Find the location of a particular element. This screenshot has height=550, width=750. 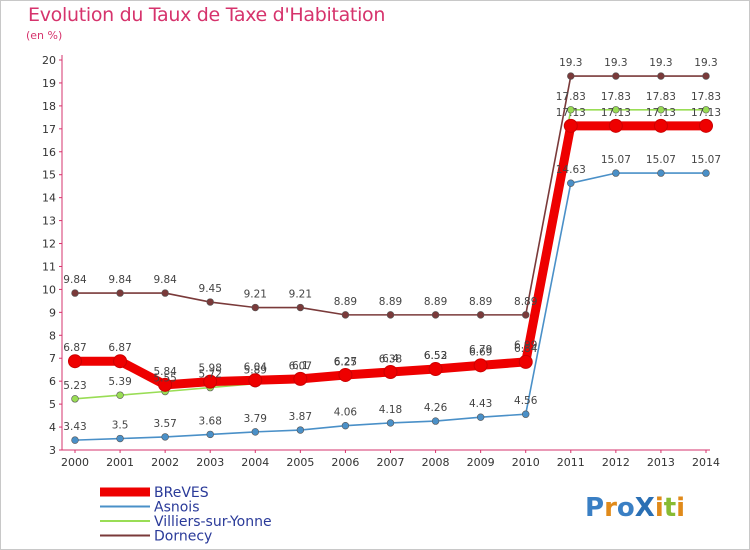

x-tick-label: 2007 is located at coordinates (391, 462).